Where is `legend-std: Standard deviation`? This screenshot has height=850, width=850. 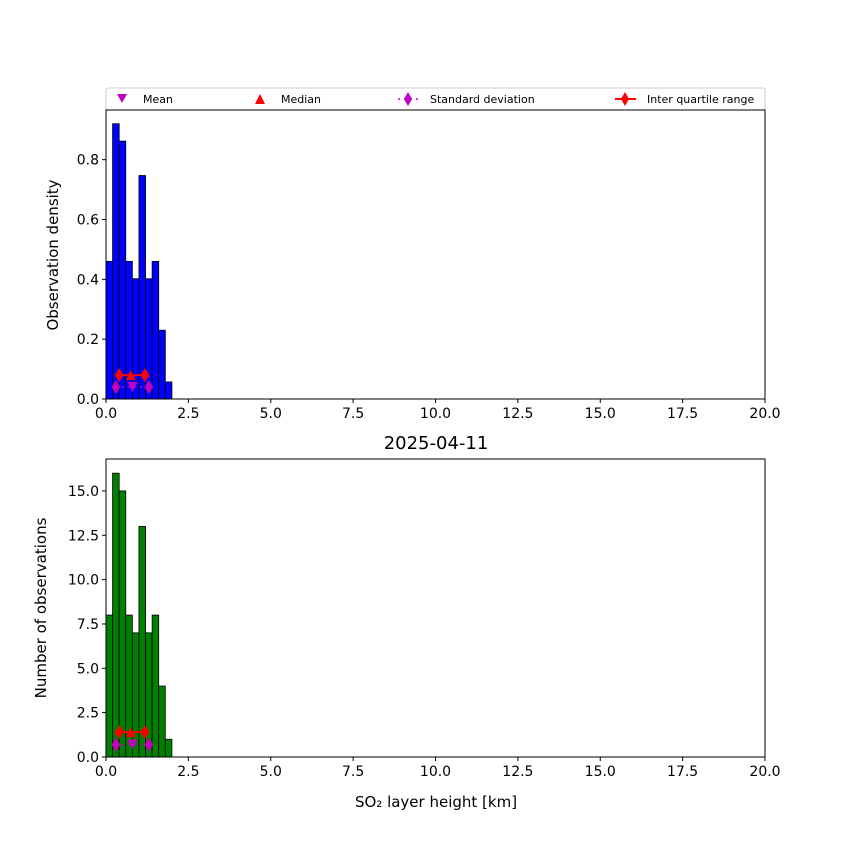 legend-std: Standard deviation is located at coordinates (482, 99).